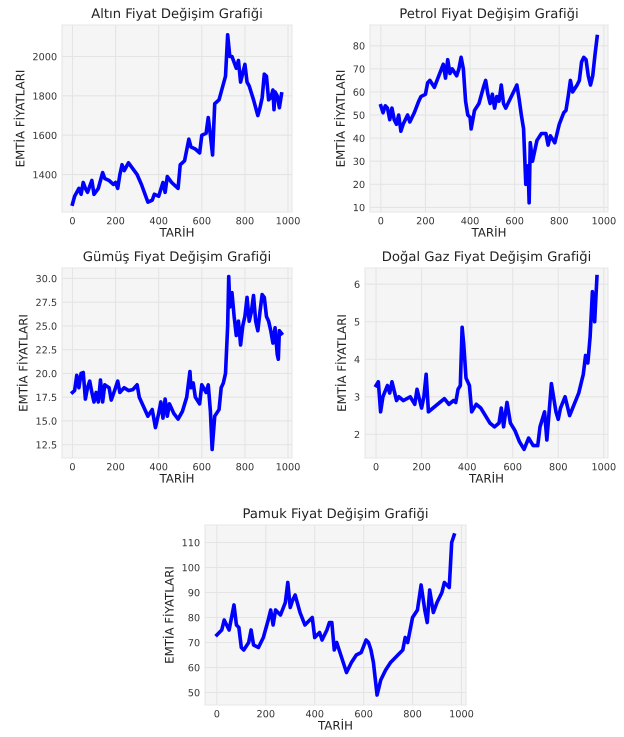  Describe the element at coordinates (357, 322) in the screenshot. I see `y-tick-label: 5` at that location.